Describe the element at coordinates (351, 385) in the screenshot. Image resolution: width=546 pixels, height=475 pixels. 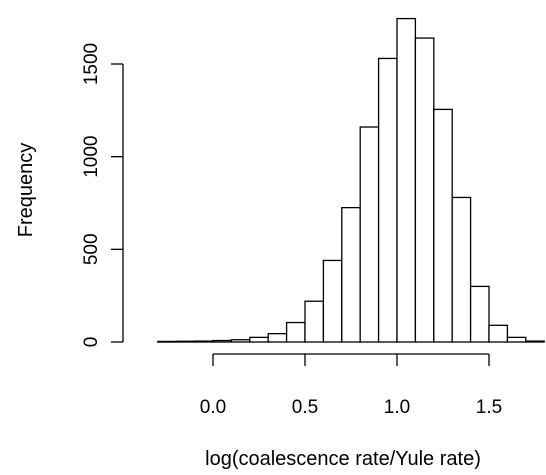
I see `x-axis: 0.0 0.5 1.0 1.5` at that location.